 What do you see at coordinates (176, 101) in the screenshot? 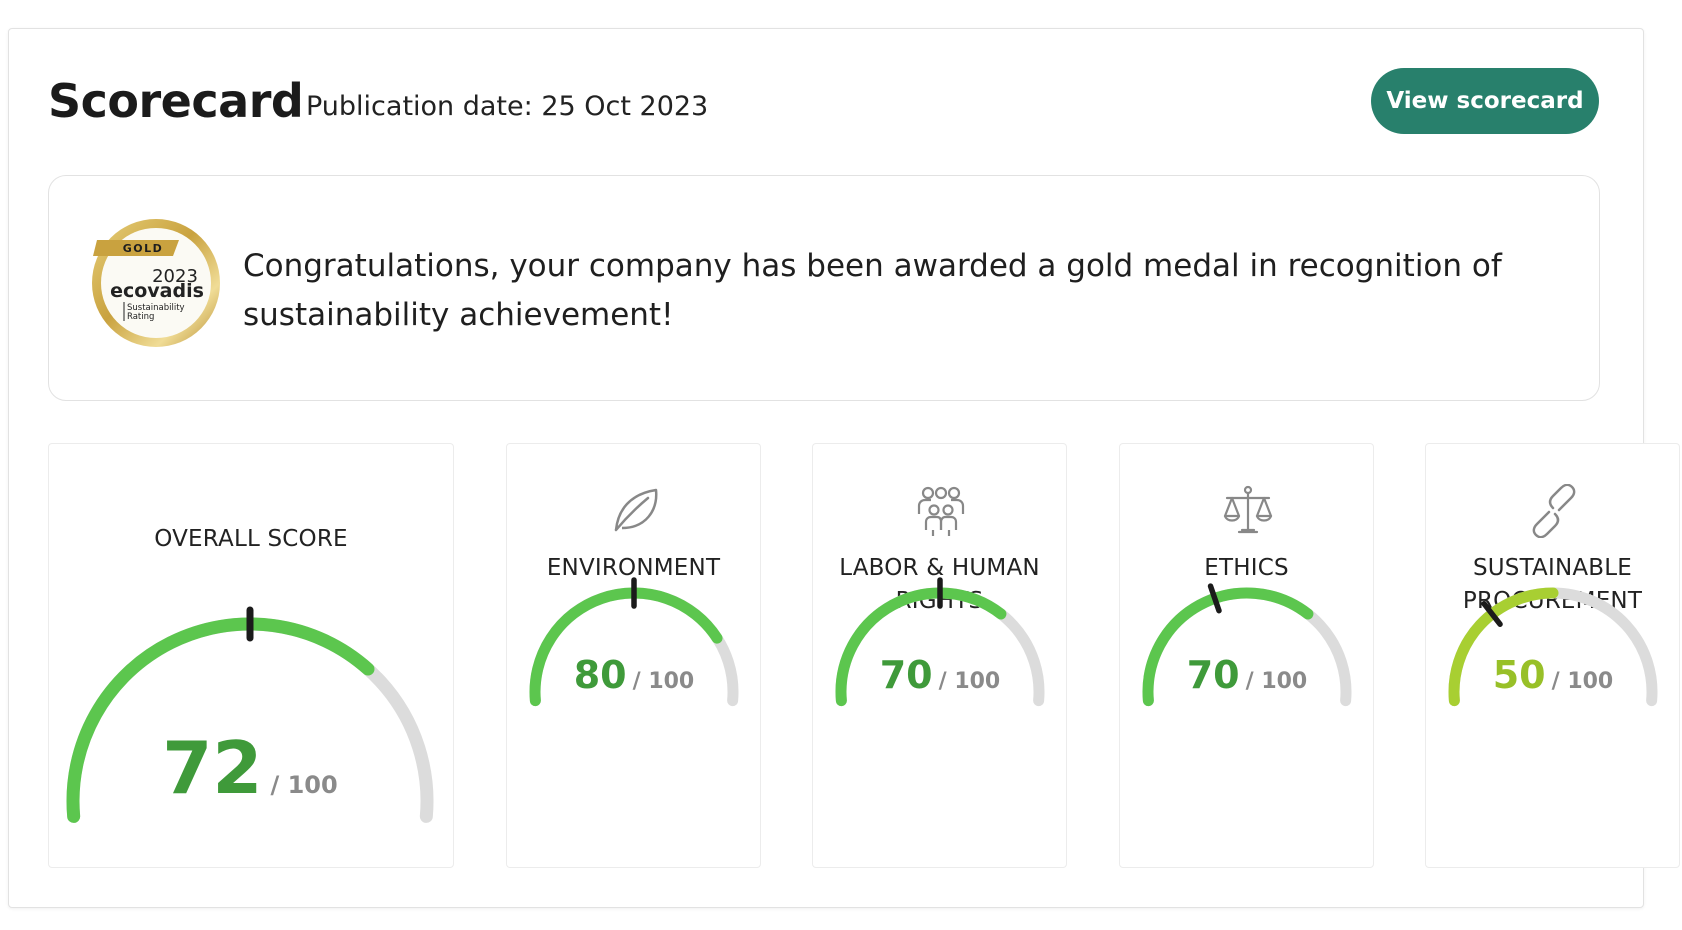
I see `page-title: Scorecard` at bounding box center [176, 101].